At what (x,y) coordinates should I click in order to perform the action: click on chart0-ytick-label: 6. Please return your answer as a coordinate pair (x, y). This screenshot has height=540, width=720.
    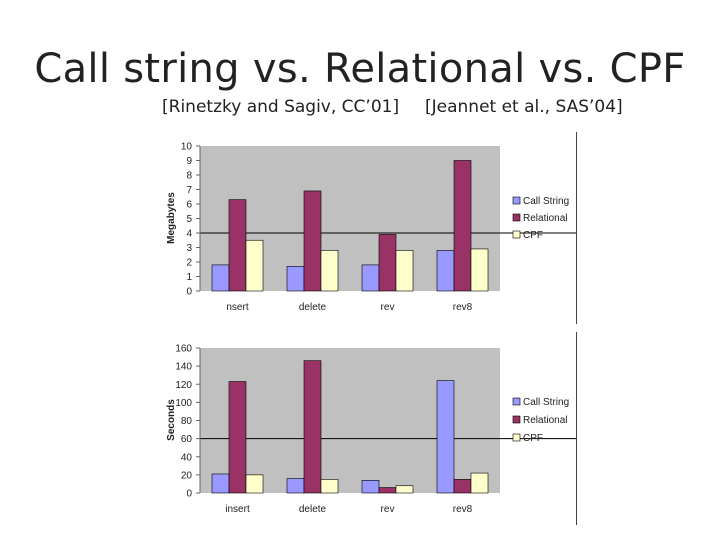
    Looking at the image, I should click on (189, 205).